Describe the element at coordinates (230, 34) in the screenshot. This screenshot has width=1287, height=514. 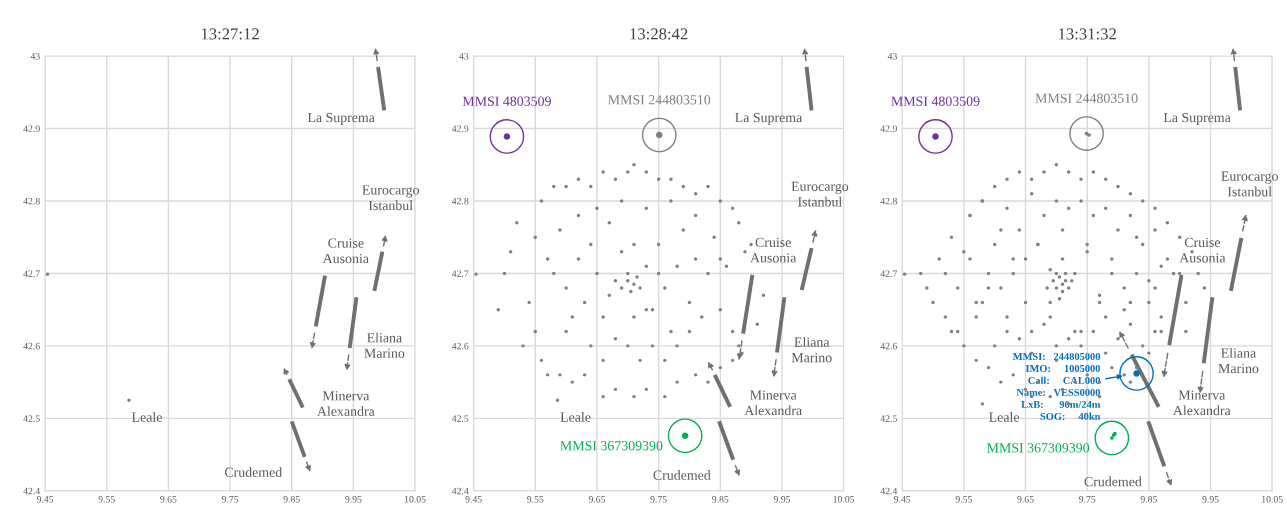
I see `chart-title: 13:27:12` at that location.